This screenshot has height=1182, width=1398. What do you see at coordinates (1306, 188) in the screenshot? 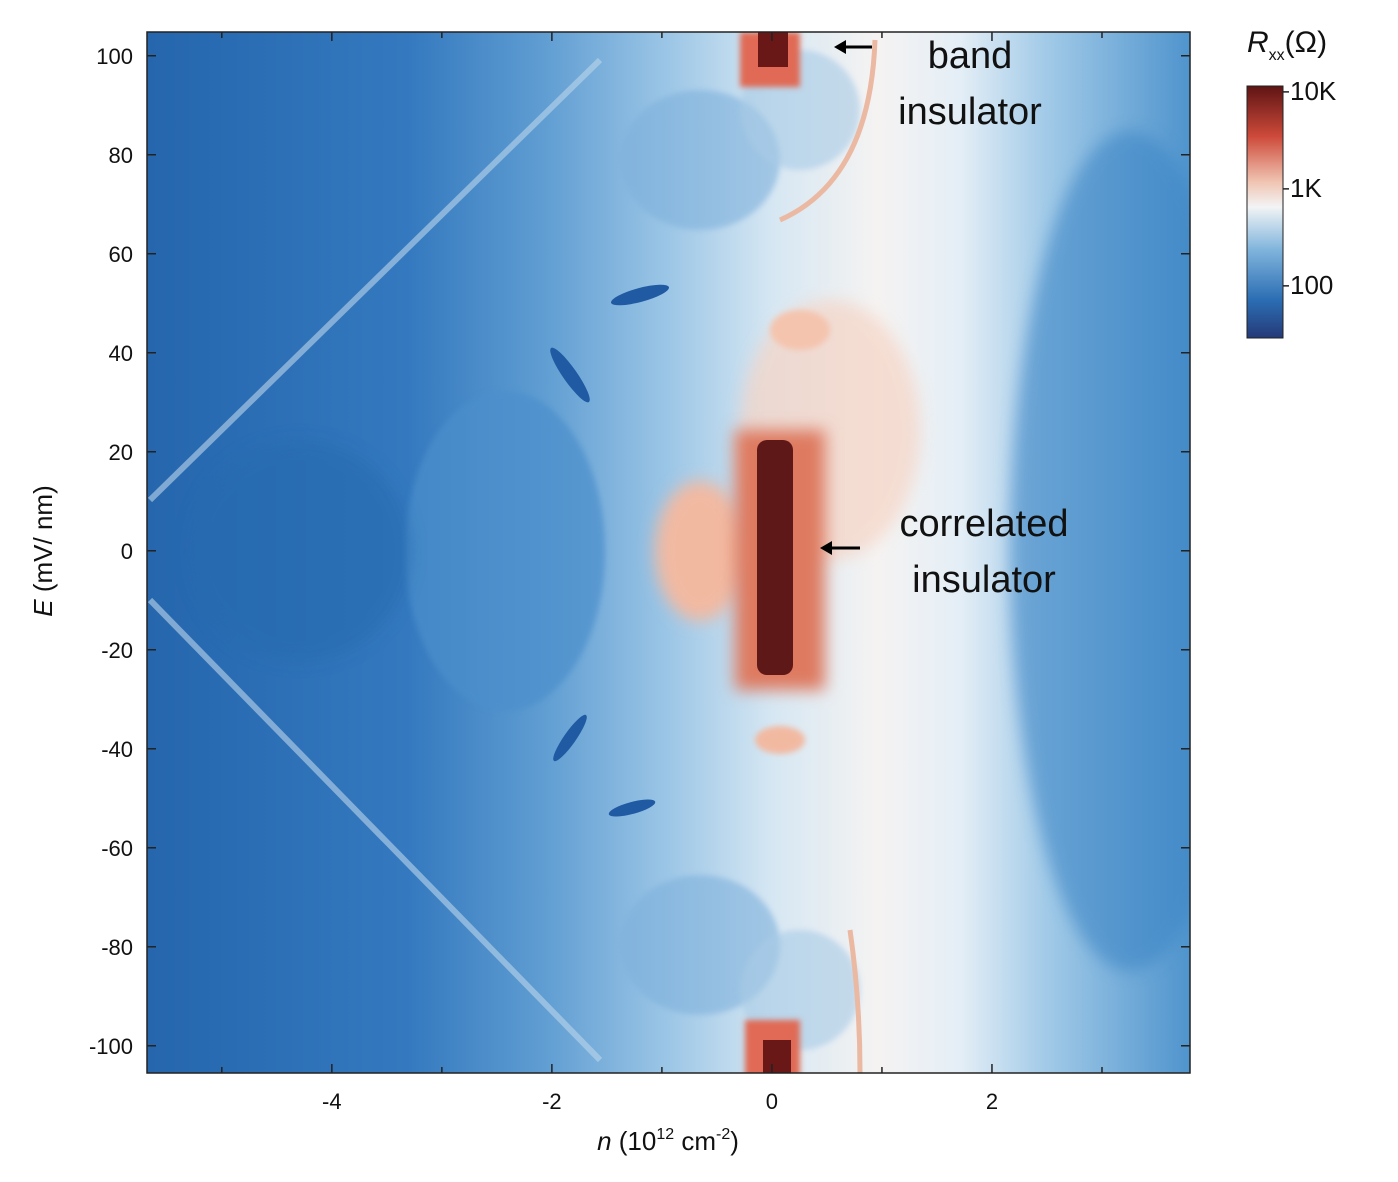
I see `colorbar-tick-label: 1K` at bounding box center [1306, 188].